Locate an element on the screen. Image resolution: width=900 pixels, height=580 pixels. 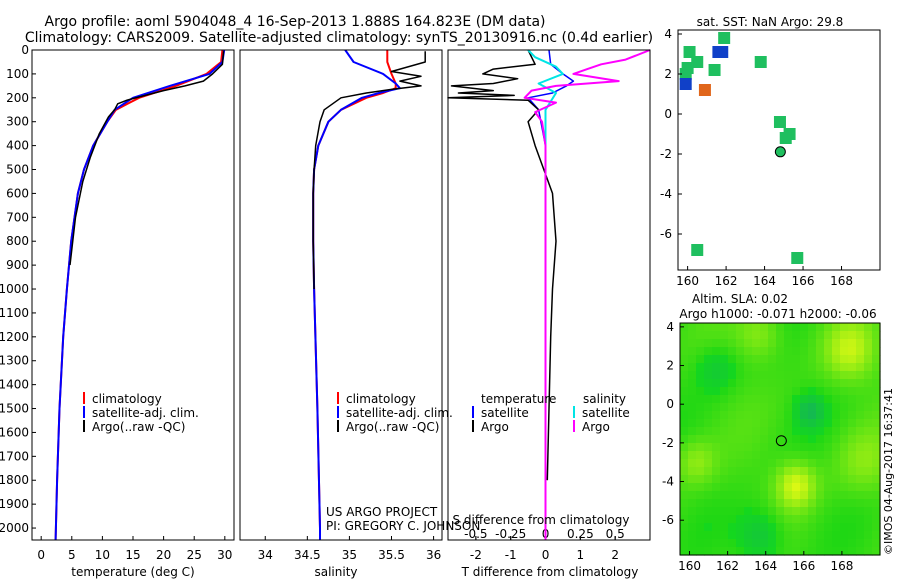
x-tick-label: 0 is located at coordinates (41, 555).